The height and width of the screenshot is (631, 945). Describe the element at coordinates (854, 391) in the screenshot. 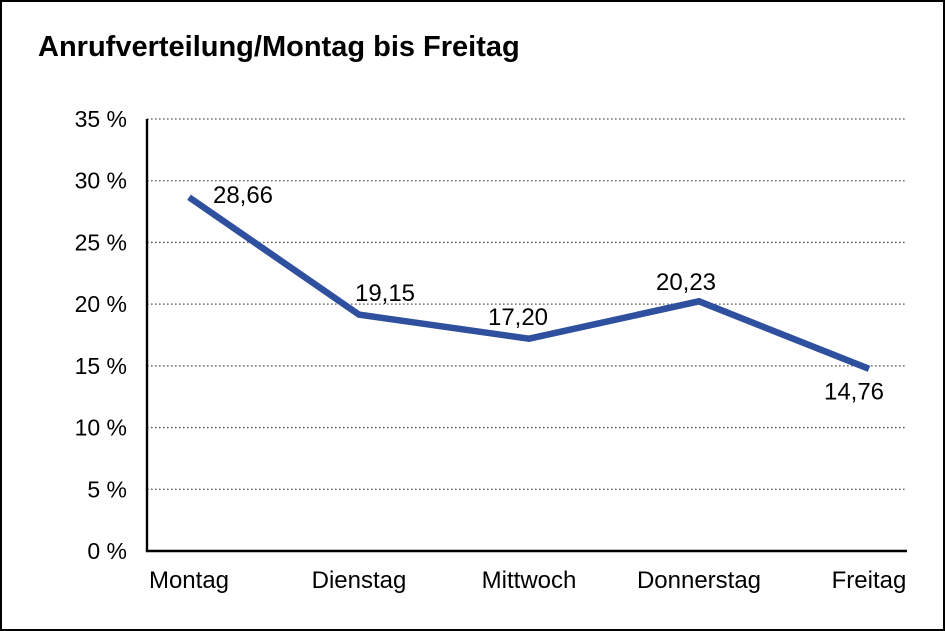

I see `data-point-label: 14,76` at that location.